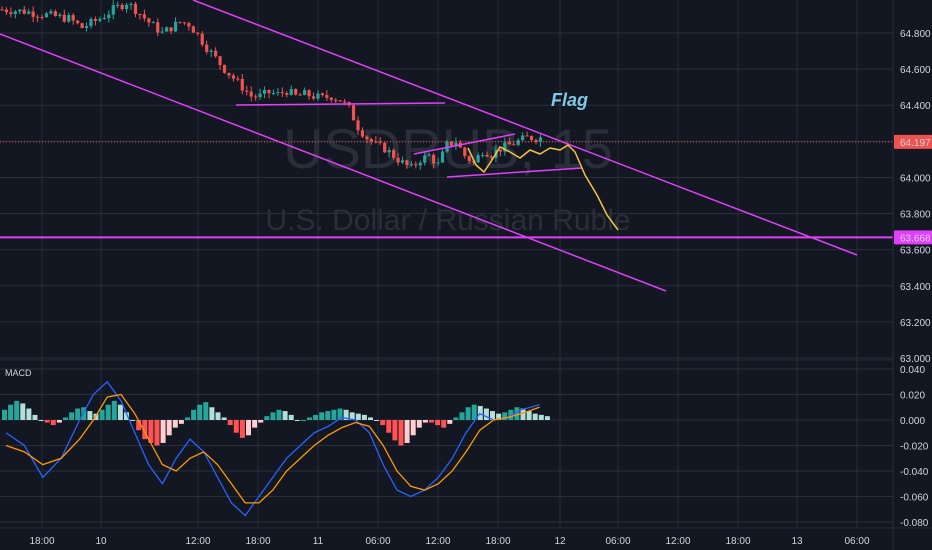  Describe the element at coordinates (915, 359) in the screenshot. I see `price-tick-label: 63.000` at that location.